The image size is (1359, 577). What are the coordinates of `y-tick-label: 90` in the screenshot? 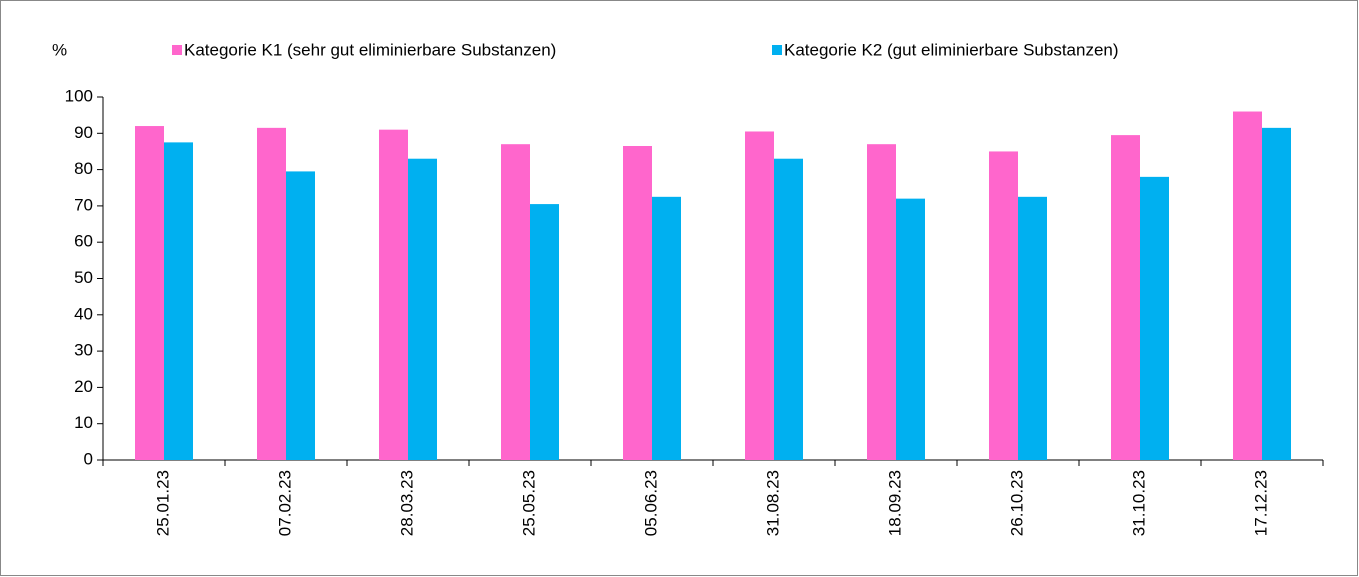 It's located at (83, 132).